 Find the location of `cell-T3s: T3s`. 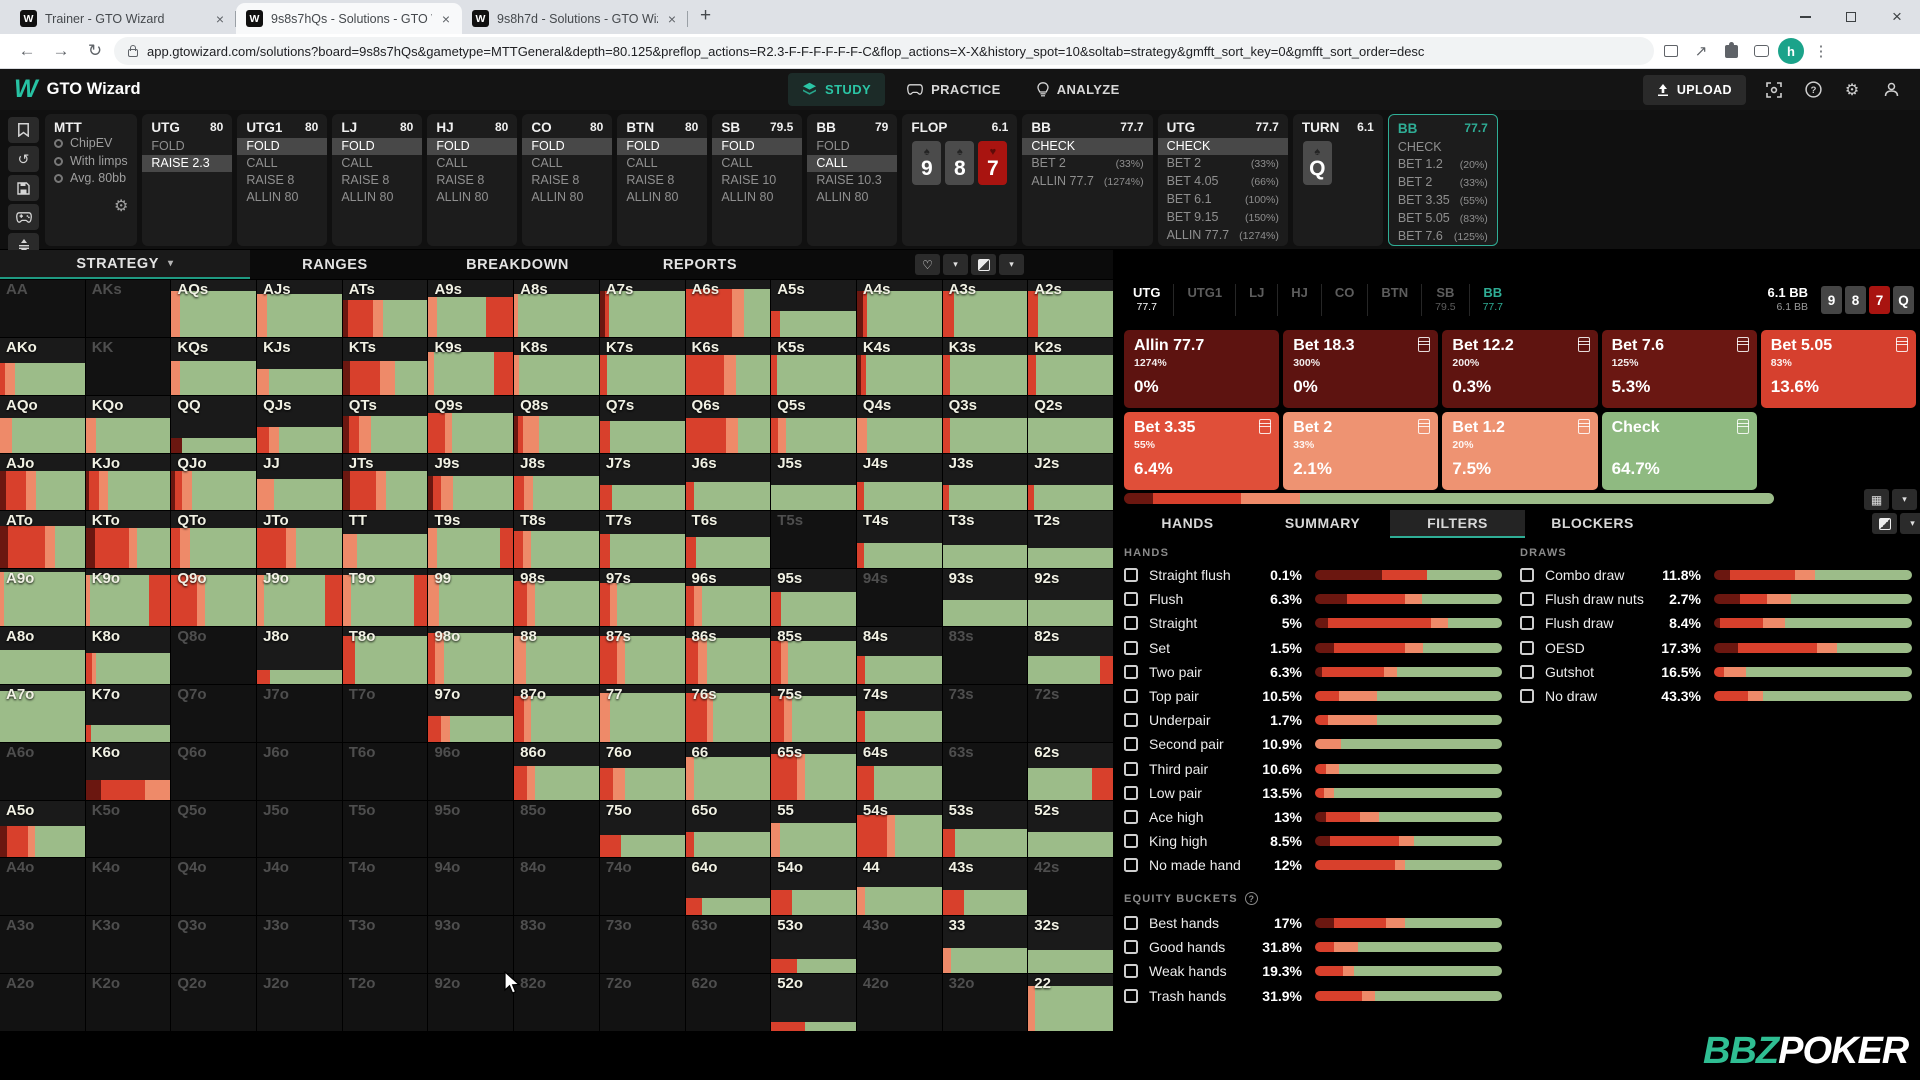

cell-T3s: T3s is located at coordinates (985, 540).